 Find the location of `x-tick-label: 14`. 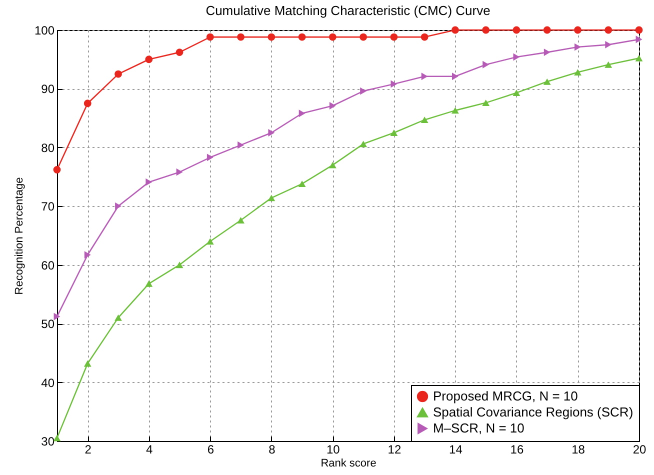

x-tick-label: 14 is located at coordinates (456, 449).